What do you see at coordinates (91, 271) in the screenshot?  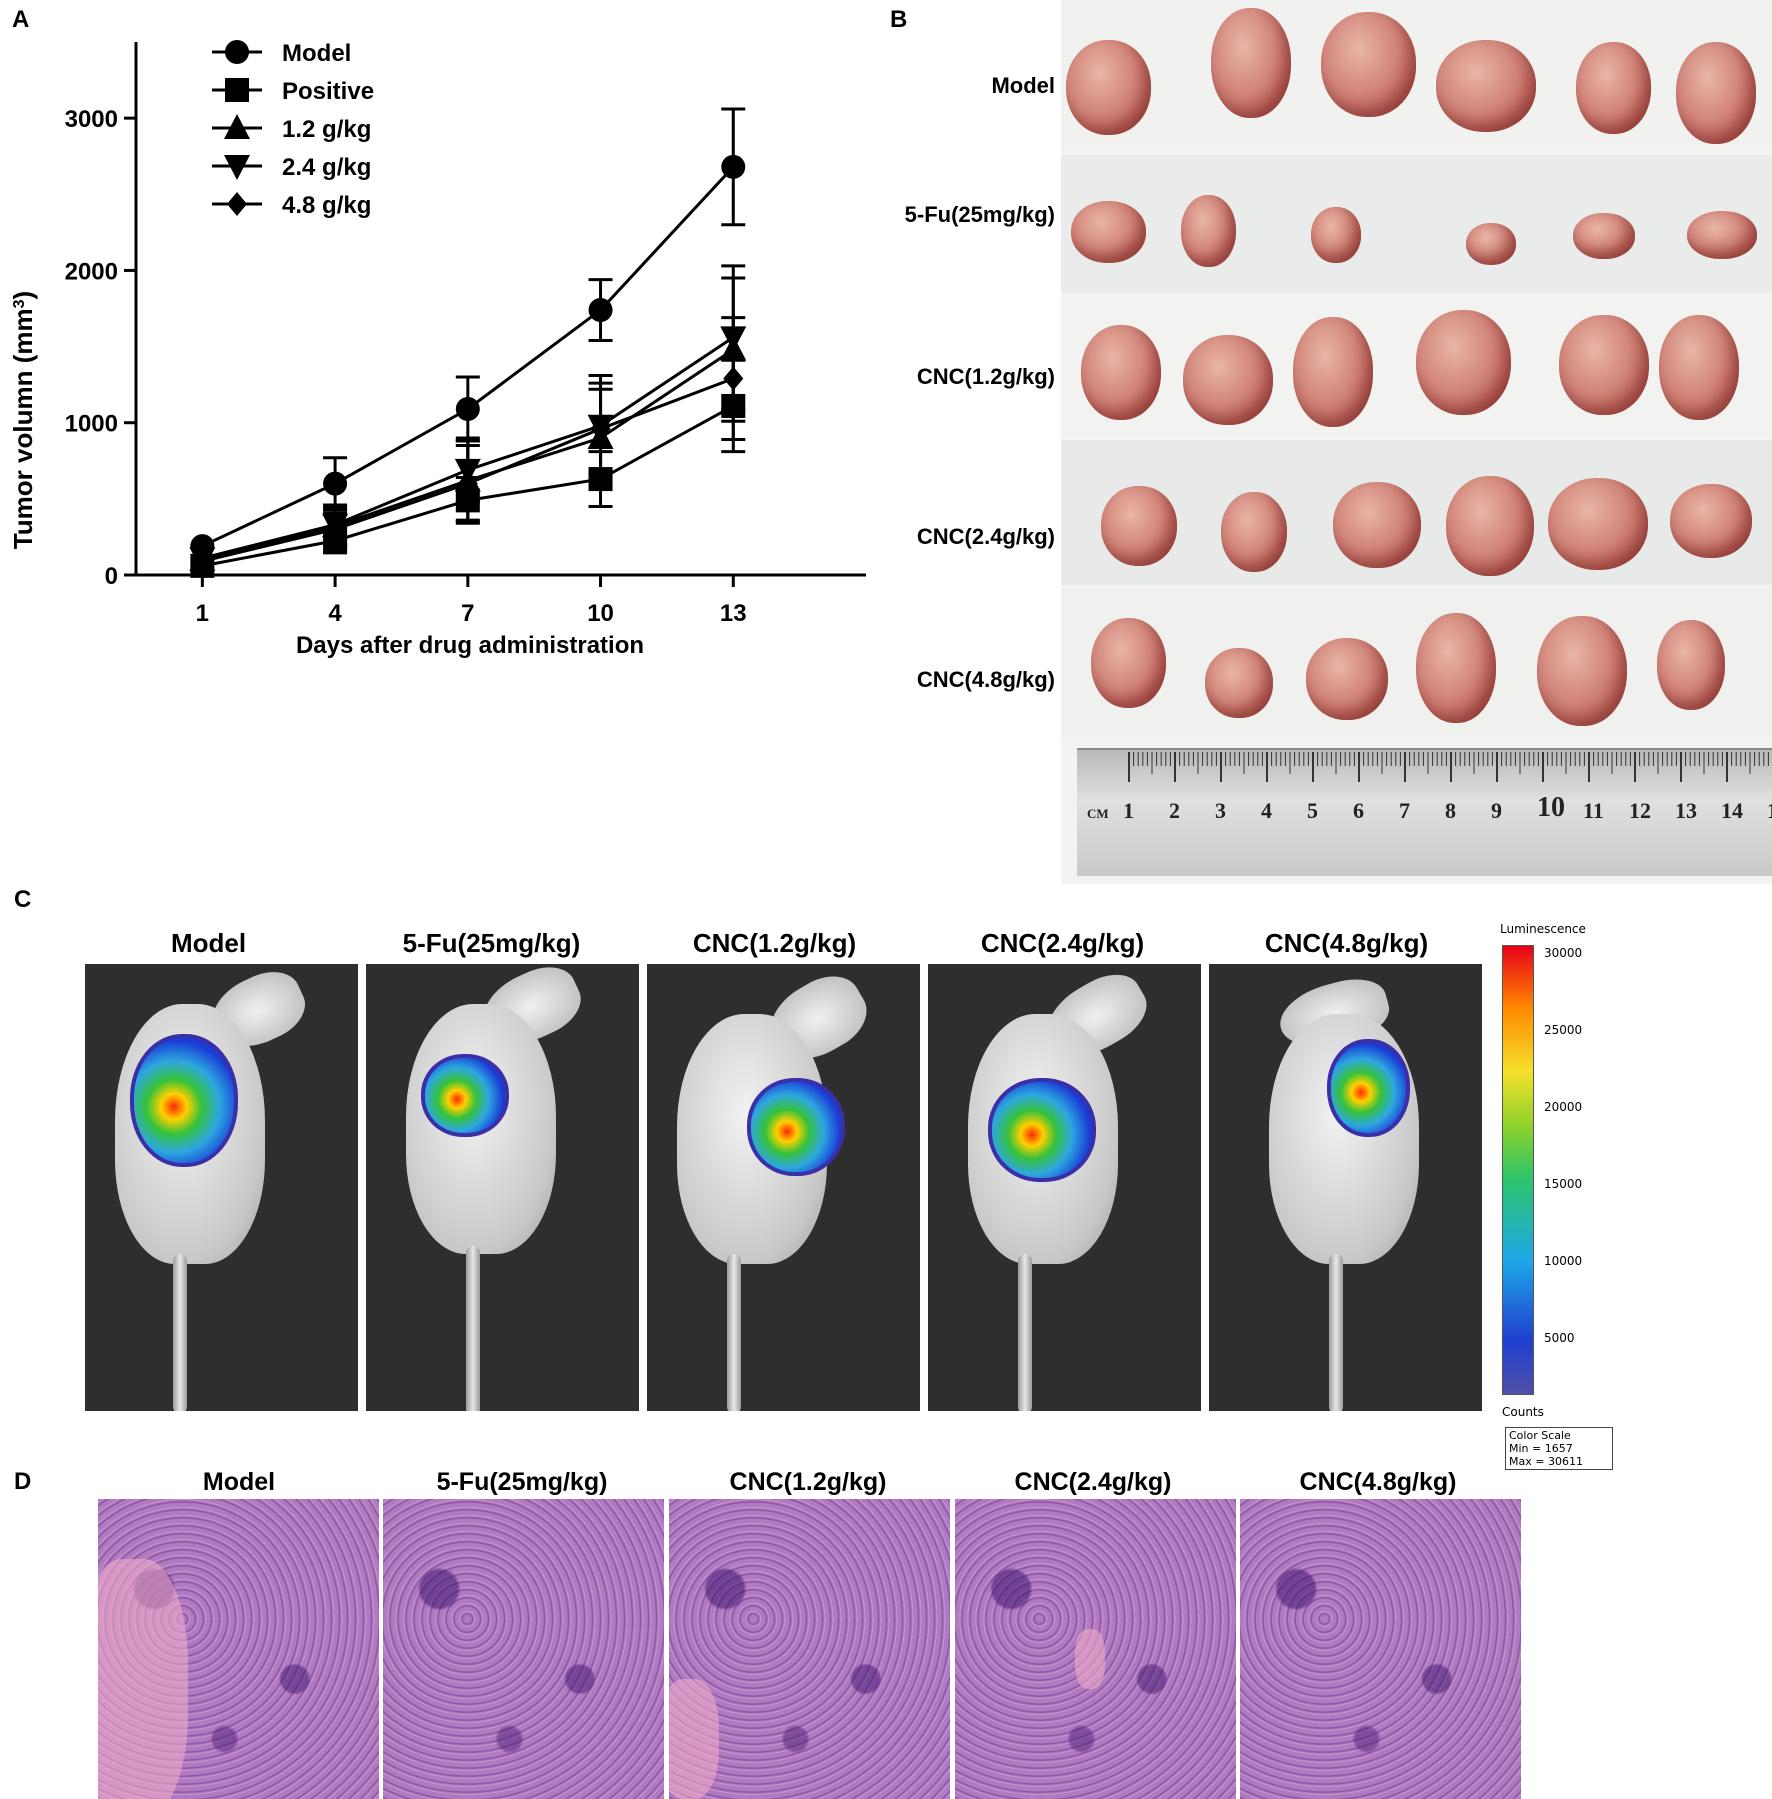 I see `y-tick-label: 2000` at bounding box center [91, 271].